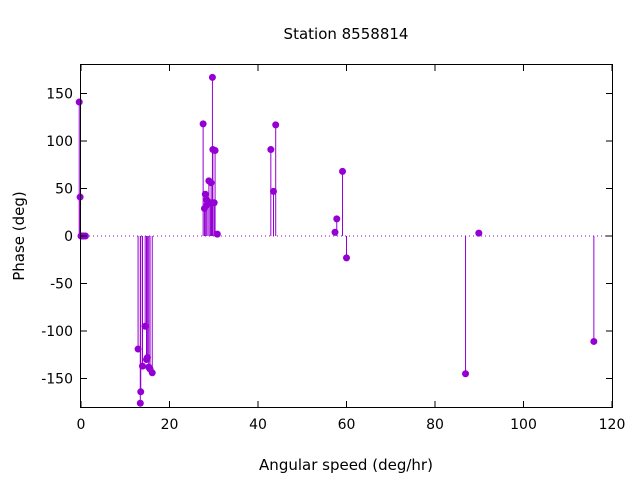 This screenshot has width=640, height=480. Describe the element at coordinates (68, 237) in the screenshot. I see `y-tick-label: 0` at that location.